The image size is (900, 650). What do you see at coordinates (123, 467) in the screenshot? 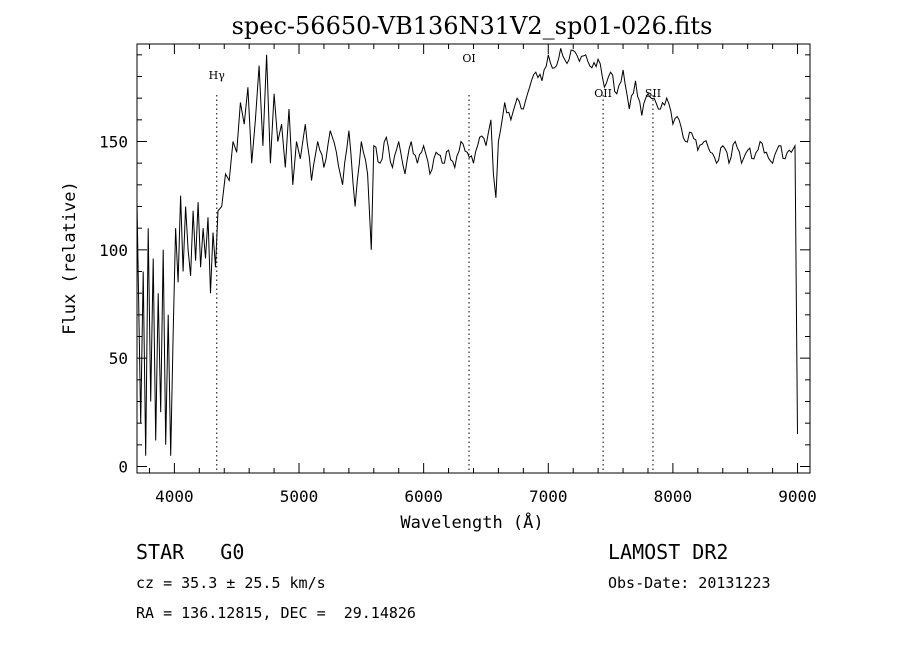
I see `y-tick-label: 0` at bounding box center [123, 467].